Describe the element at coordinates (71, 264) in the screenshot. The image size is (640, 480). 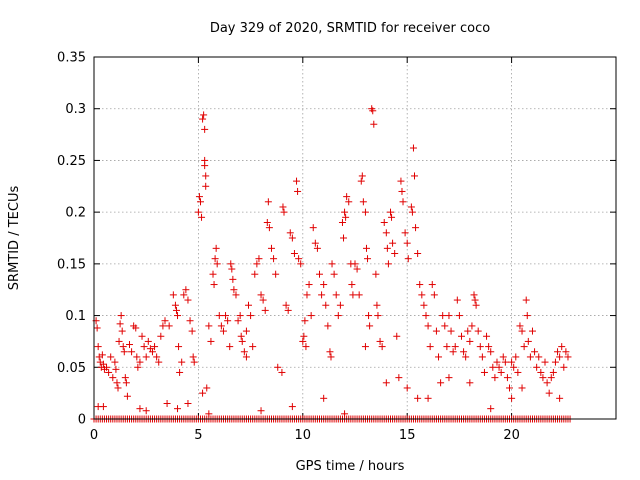
I see `y-tick-label: 0.15` at that location.